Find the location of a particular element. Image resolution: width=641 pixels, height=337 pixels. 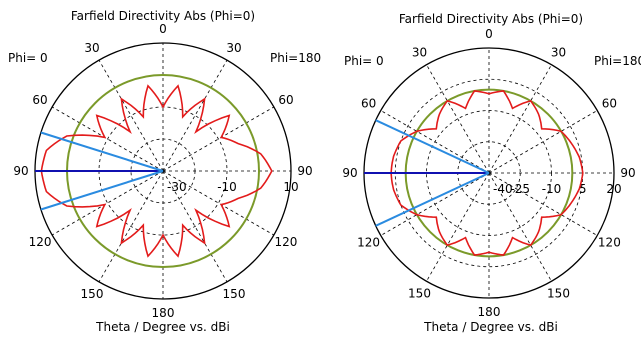

radial-tick-label: -40 is located at coordinates (503, 189).